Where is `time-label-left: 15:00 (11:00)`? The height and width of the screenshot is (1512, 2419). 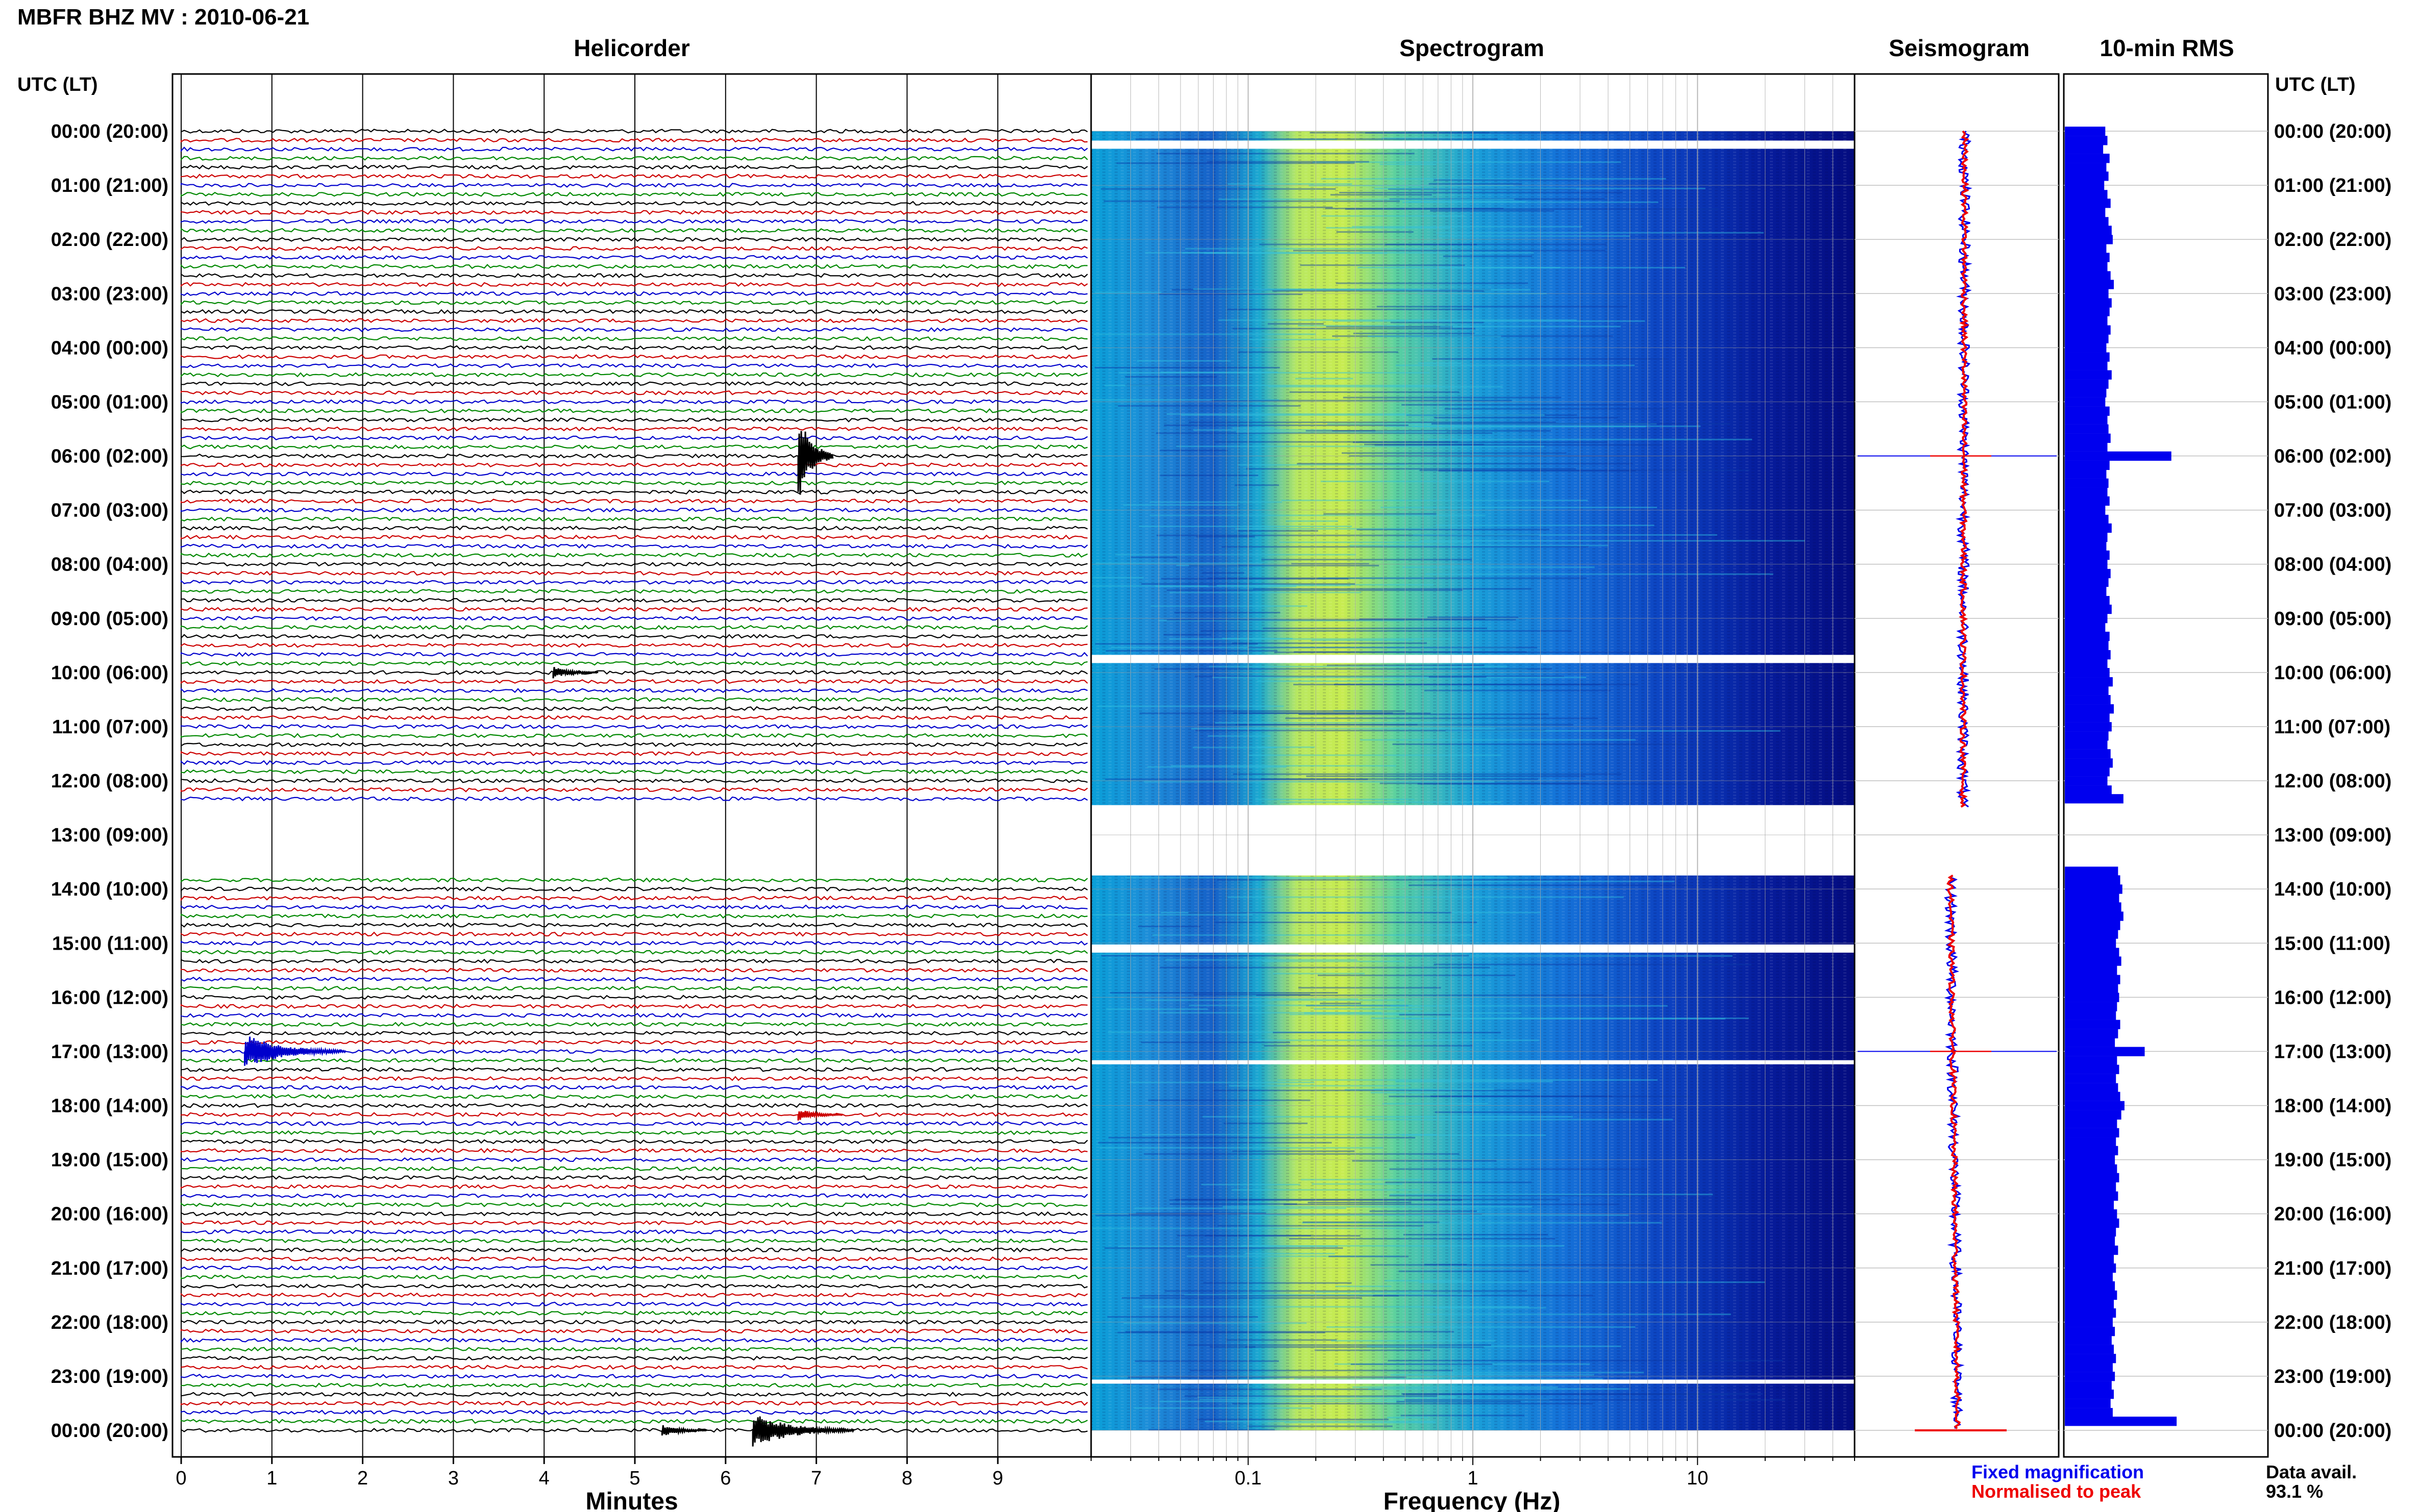
time-label-left: 15:00 (11:00) is located at coordinates (110, 943).